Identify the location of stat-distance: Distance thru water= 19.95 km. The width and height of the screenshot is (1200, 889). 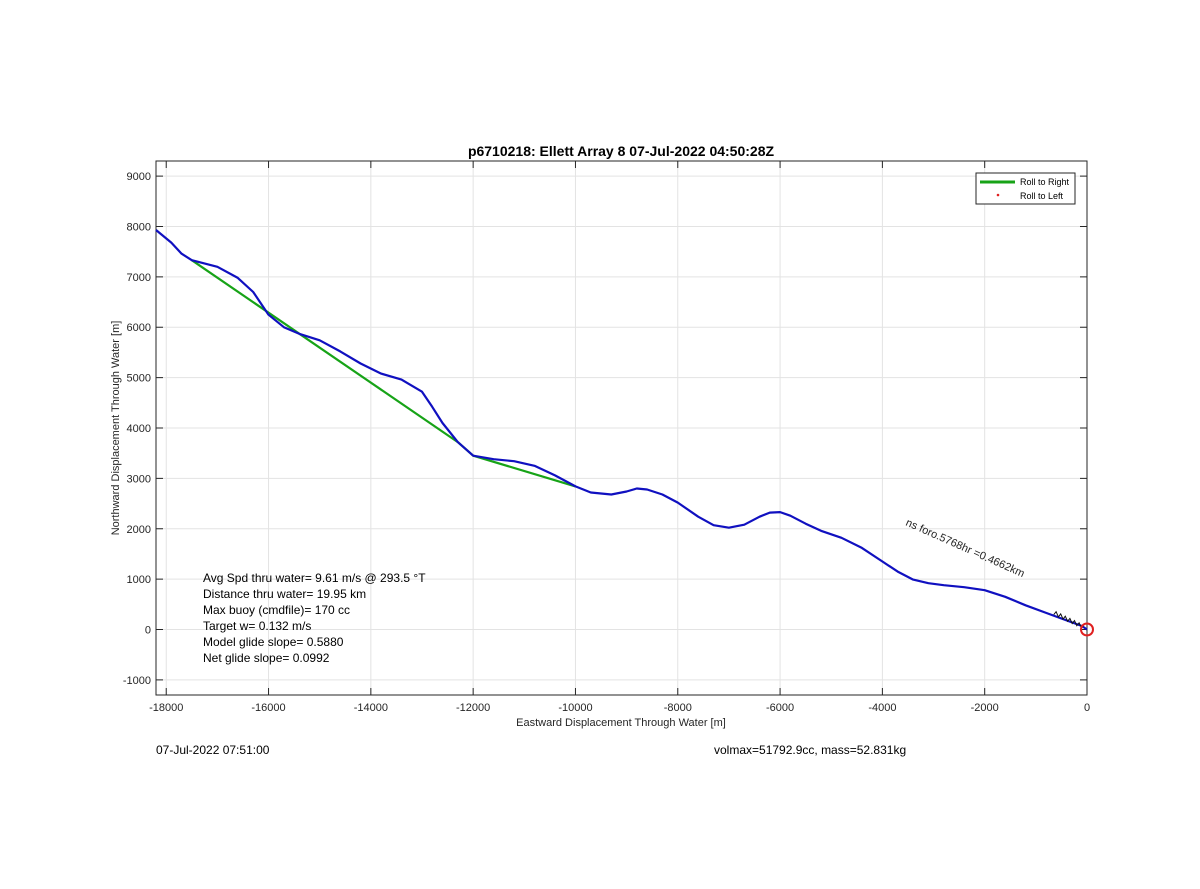
(284, 594).